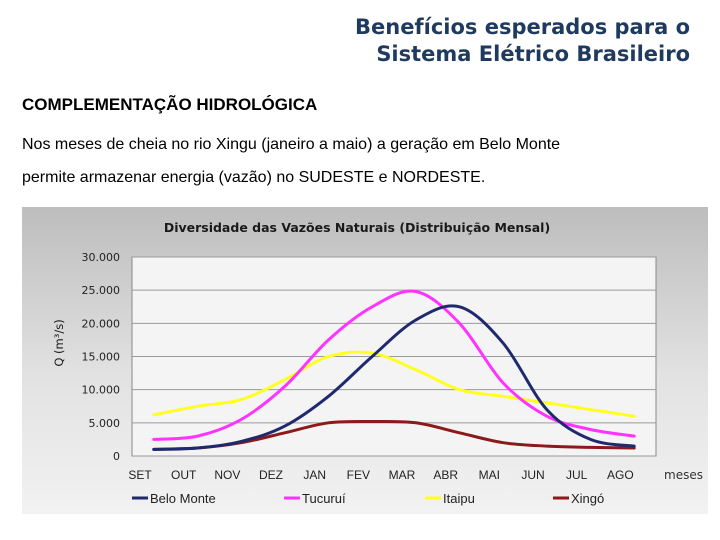 The height and width of the screenshot is (540, 720). I want to click on series-line-itaipu, so click(394, 384).